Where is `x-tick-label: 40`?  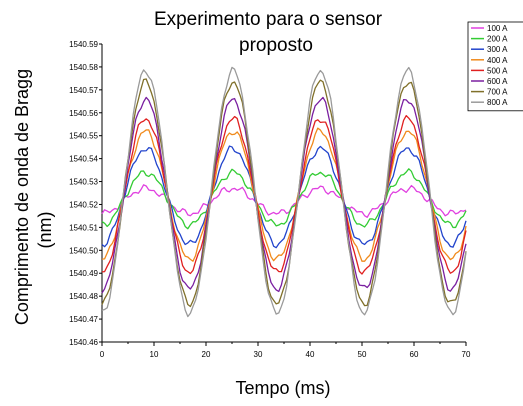
x-tick-label: 40 is located at coordinates (310, 354).